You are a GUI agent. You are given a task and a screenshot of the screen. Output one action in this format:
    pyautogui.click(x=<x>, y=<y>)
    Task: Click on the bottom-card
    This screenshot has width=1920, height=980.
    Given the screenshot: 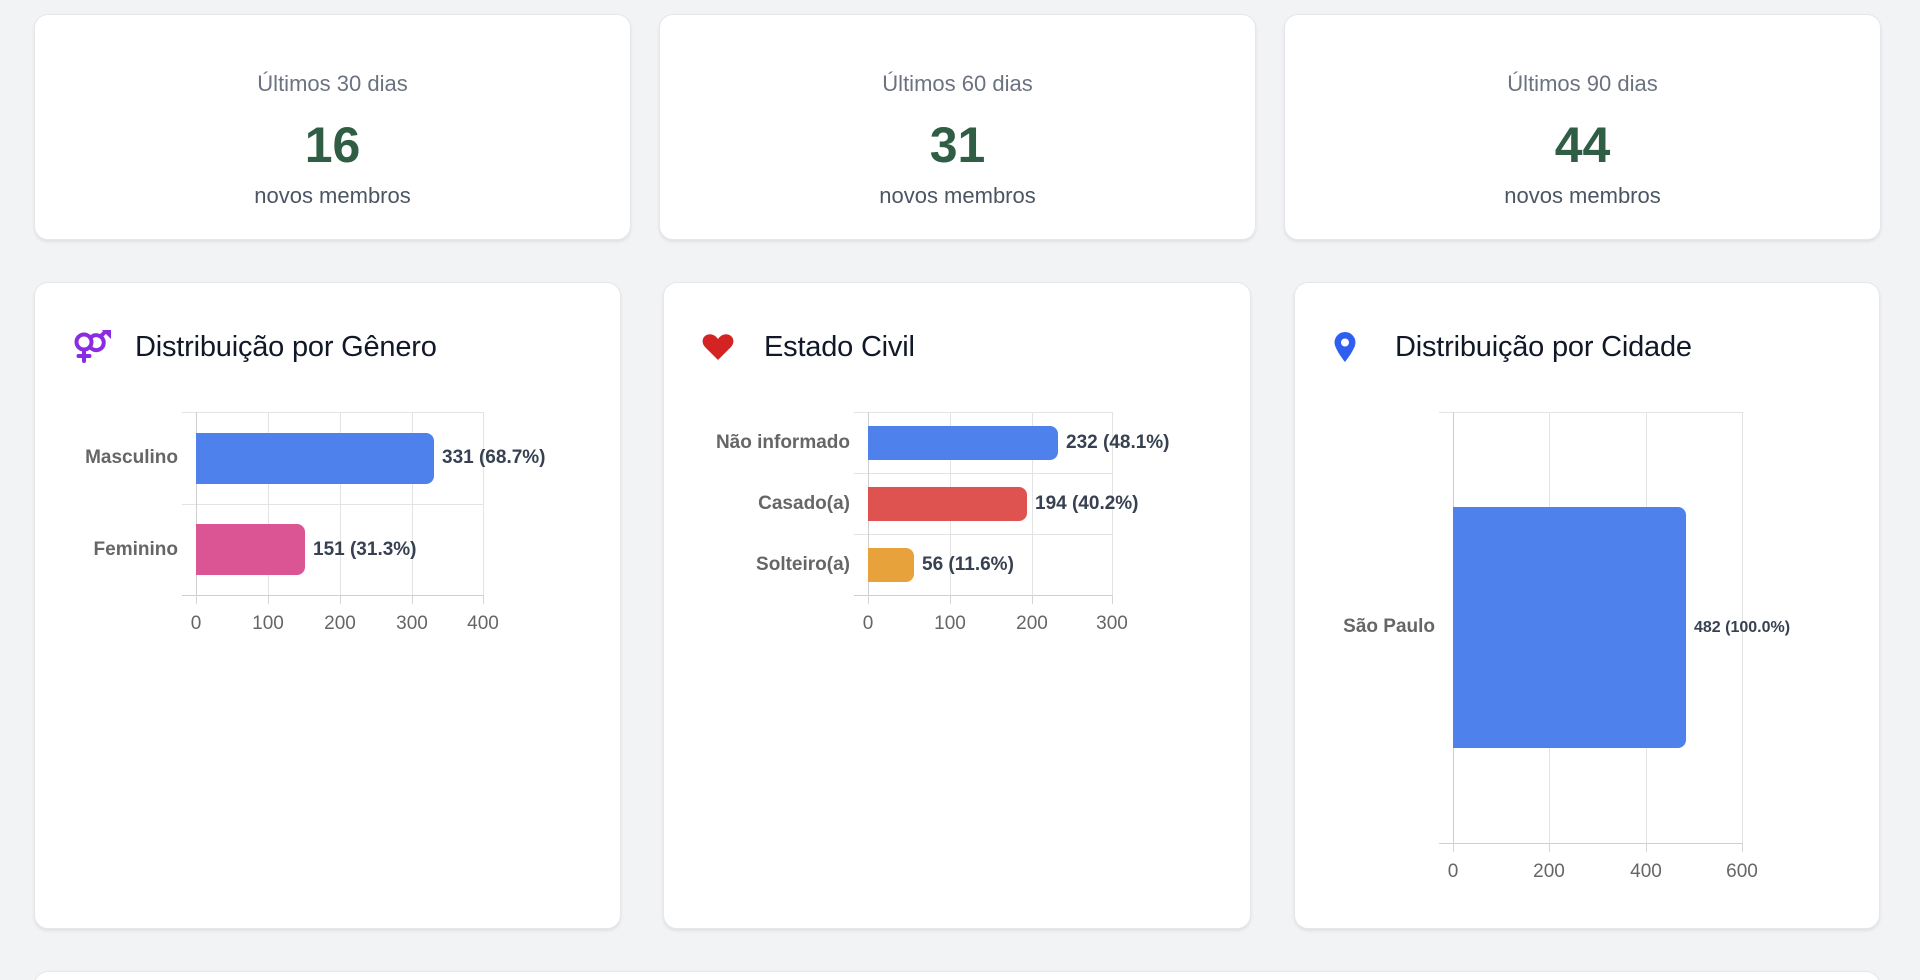 What is the action you would take?
    pyautogui.click(x=957, y=975)
    